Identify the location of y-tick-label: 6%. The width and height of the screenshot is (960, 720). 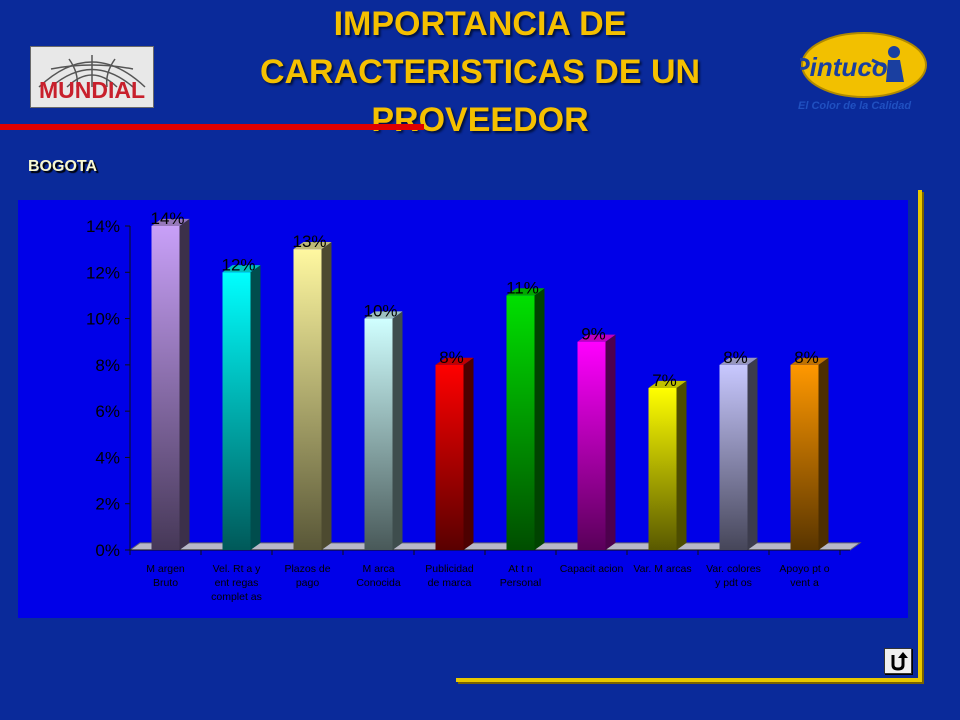
(107, 411).